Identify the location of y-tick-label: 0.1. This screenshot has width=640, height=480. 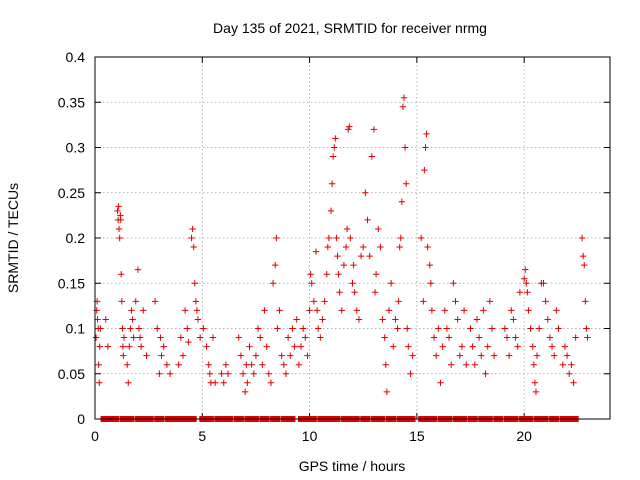
(76, 329).